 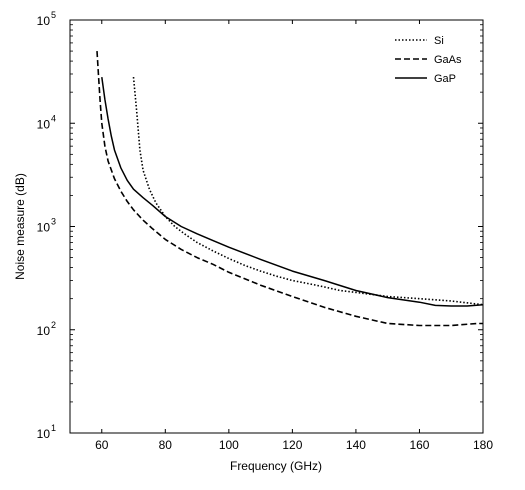 I want to click on y-tick-label-exponent: 4, so click(x=53, y=118).